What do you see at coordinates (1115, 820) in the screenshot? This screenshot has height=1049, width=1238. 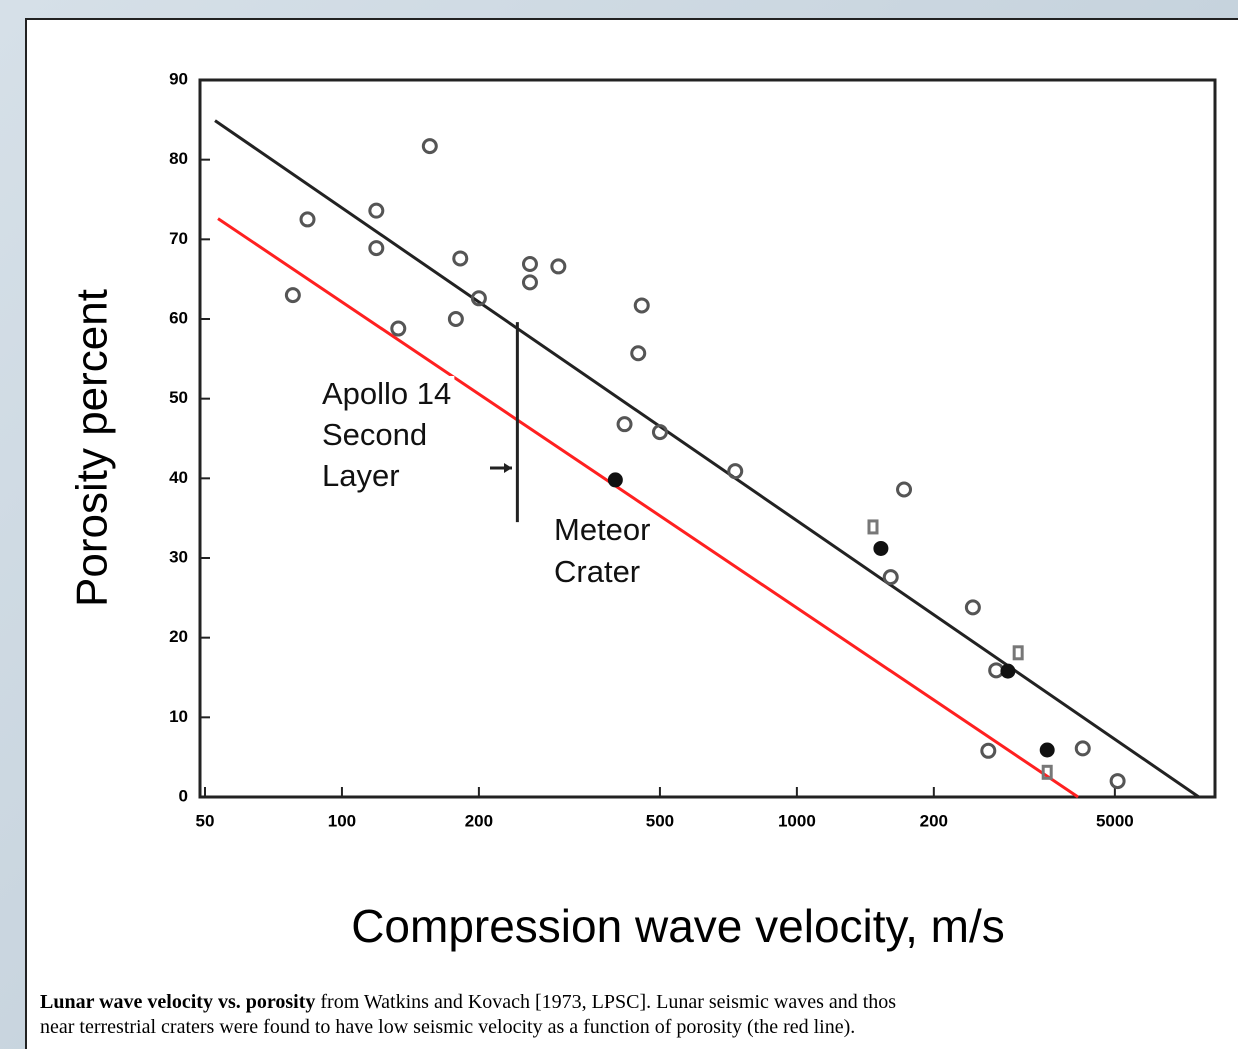 I see `x-tick-label: 5000` at bounding box center [1115, 820].